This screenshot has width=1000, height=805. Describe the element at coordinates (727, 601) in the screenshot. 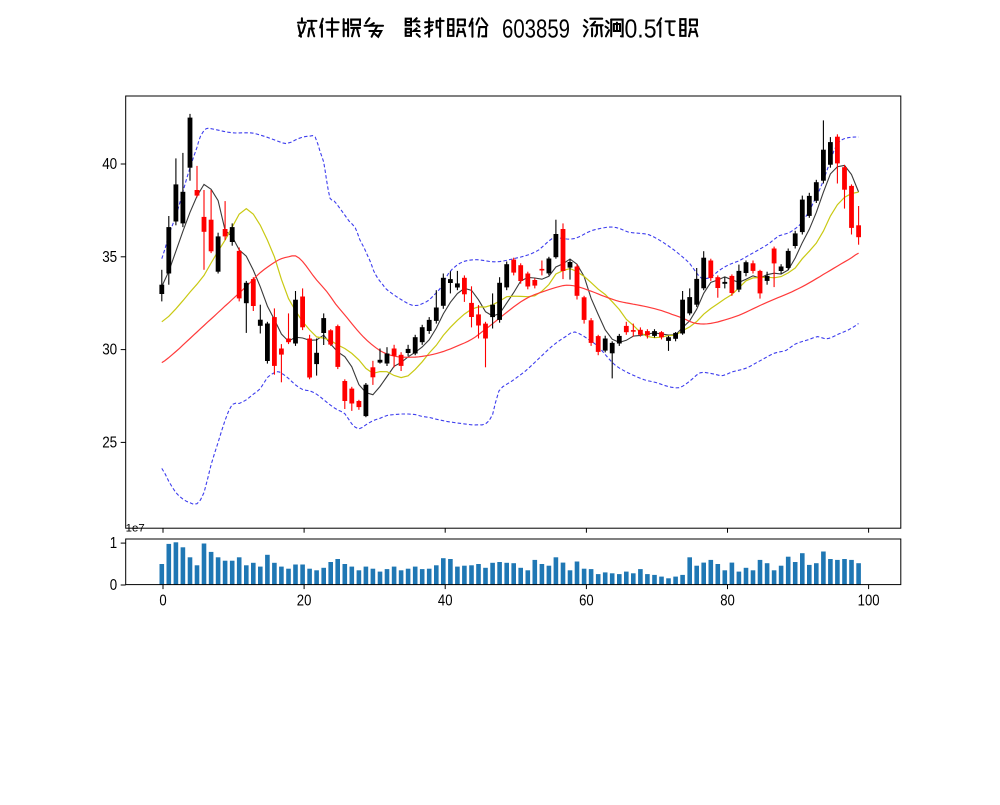

I see `svg-text: 80` at that location.